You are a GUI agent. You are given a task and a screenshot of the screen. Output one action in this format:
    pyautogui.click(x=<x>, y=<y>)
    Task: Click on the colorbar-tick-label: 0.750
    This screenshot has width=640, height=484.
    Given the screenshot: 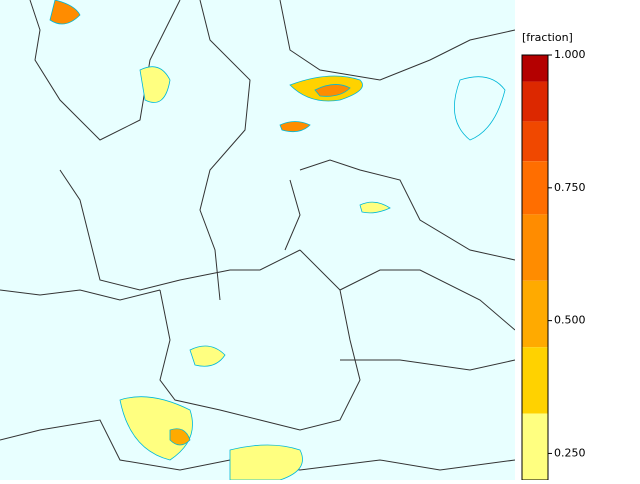 What is the action you would take?
    pyautogui.click(x=570, y=187)
    